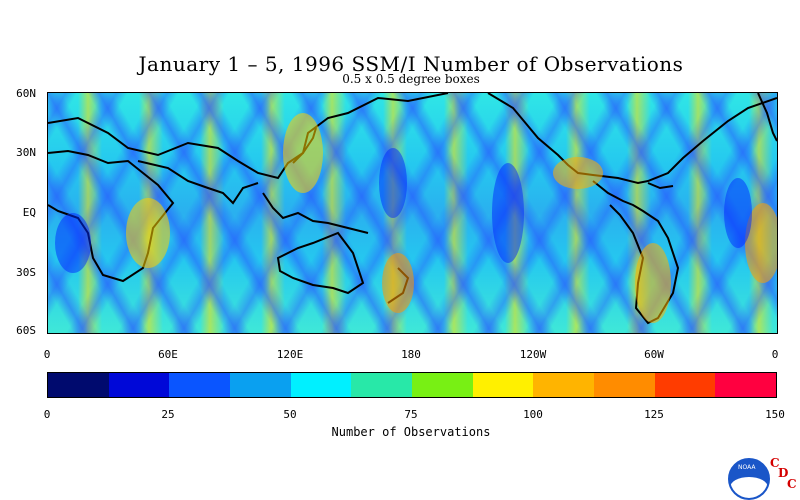 The image size is (800, 500). I want to click on colorbar-tick-label: 75, so click(411, 414).